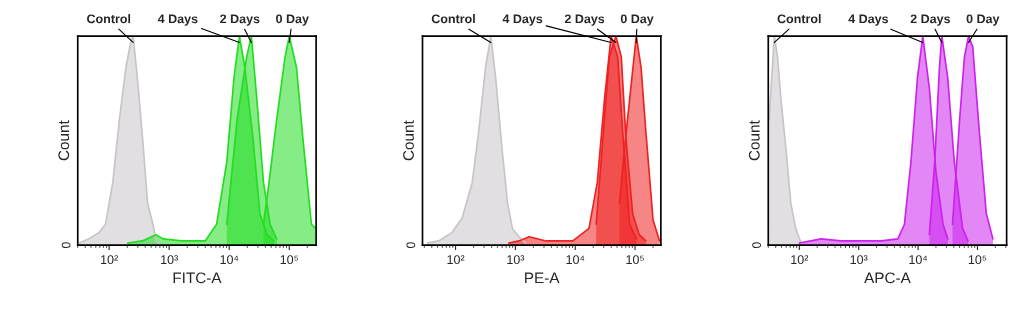  Describe the element at coordinates (887, 278) in the screenshot. I see `x-axis-title: APC-A` at that location.